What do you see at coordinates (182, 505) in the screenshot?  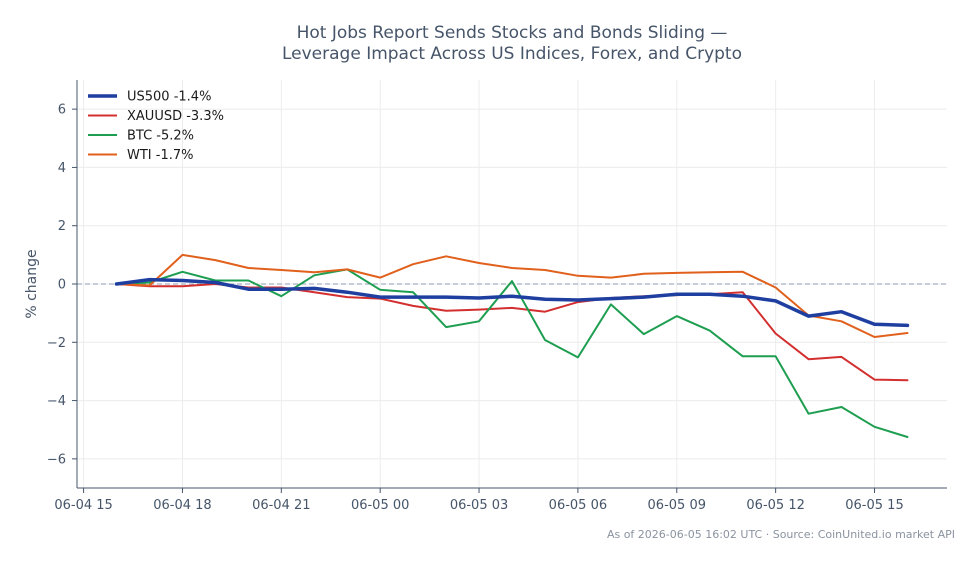 I see `x-tick-label: 06-04 18` at bounding box center [182, 505].